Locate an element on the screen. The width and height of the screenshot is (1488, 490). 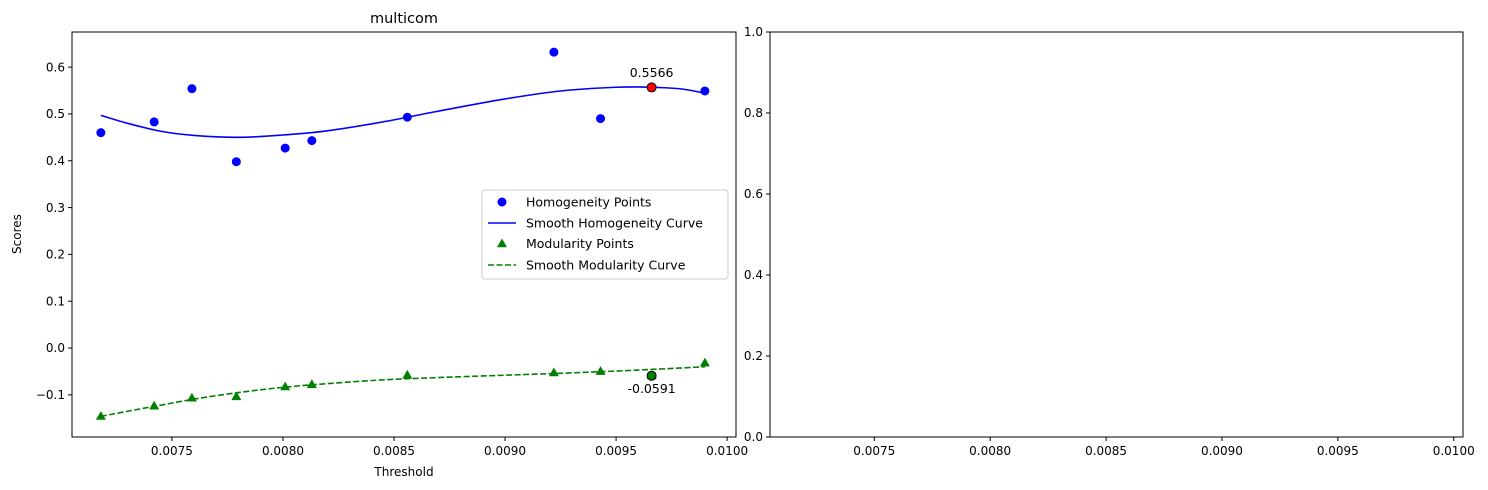
legend-marker-homogeneity-points is located at coordinates (502, 202).